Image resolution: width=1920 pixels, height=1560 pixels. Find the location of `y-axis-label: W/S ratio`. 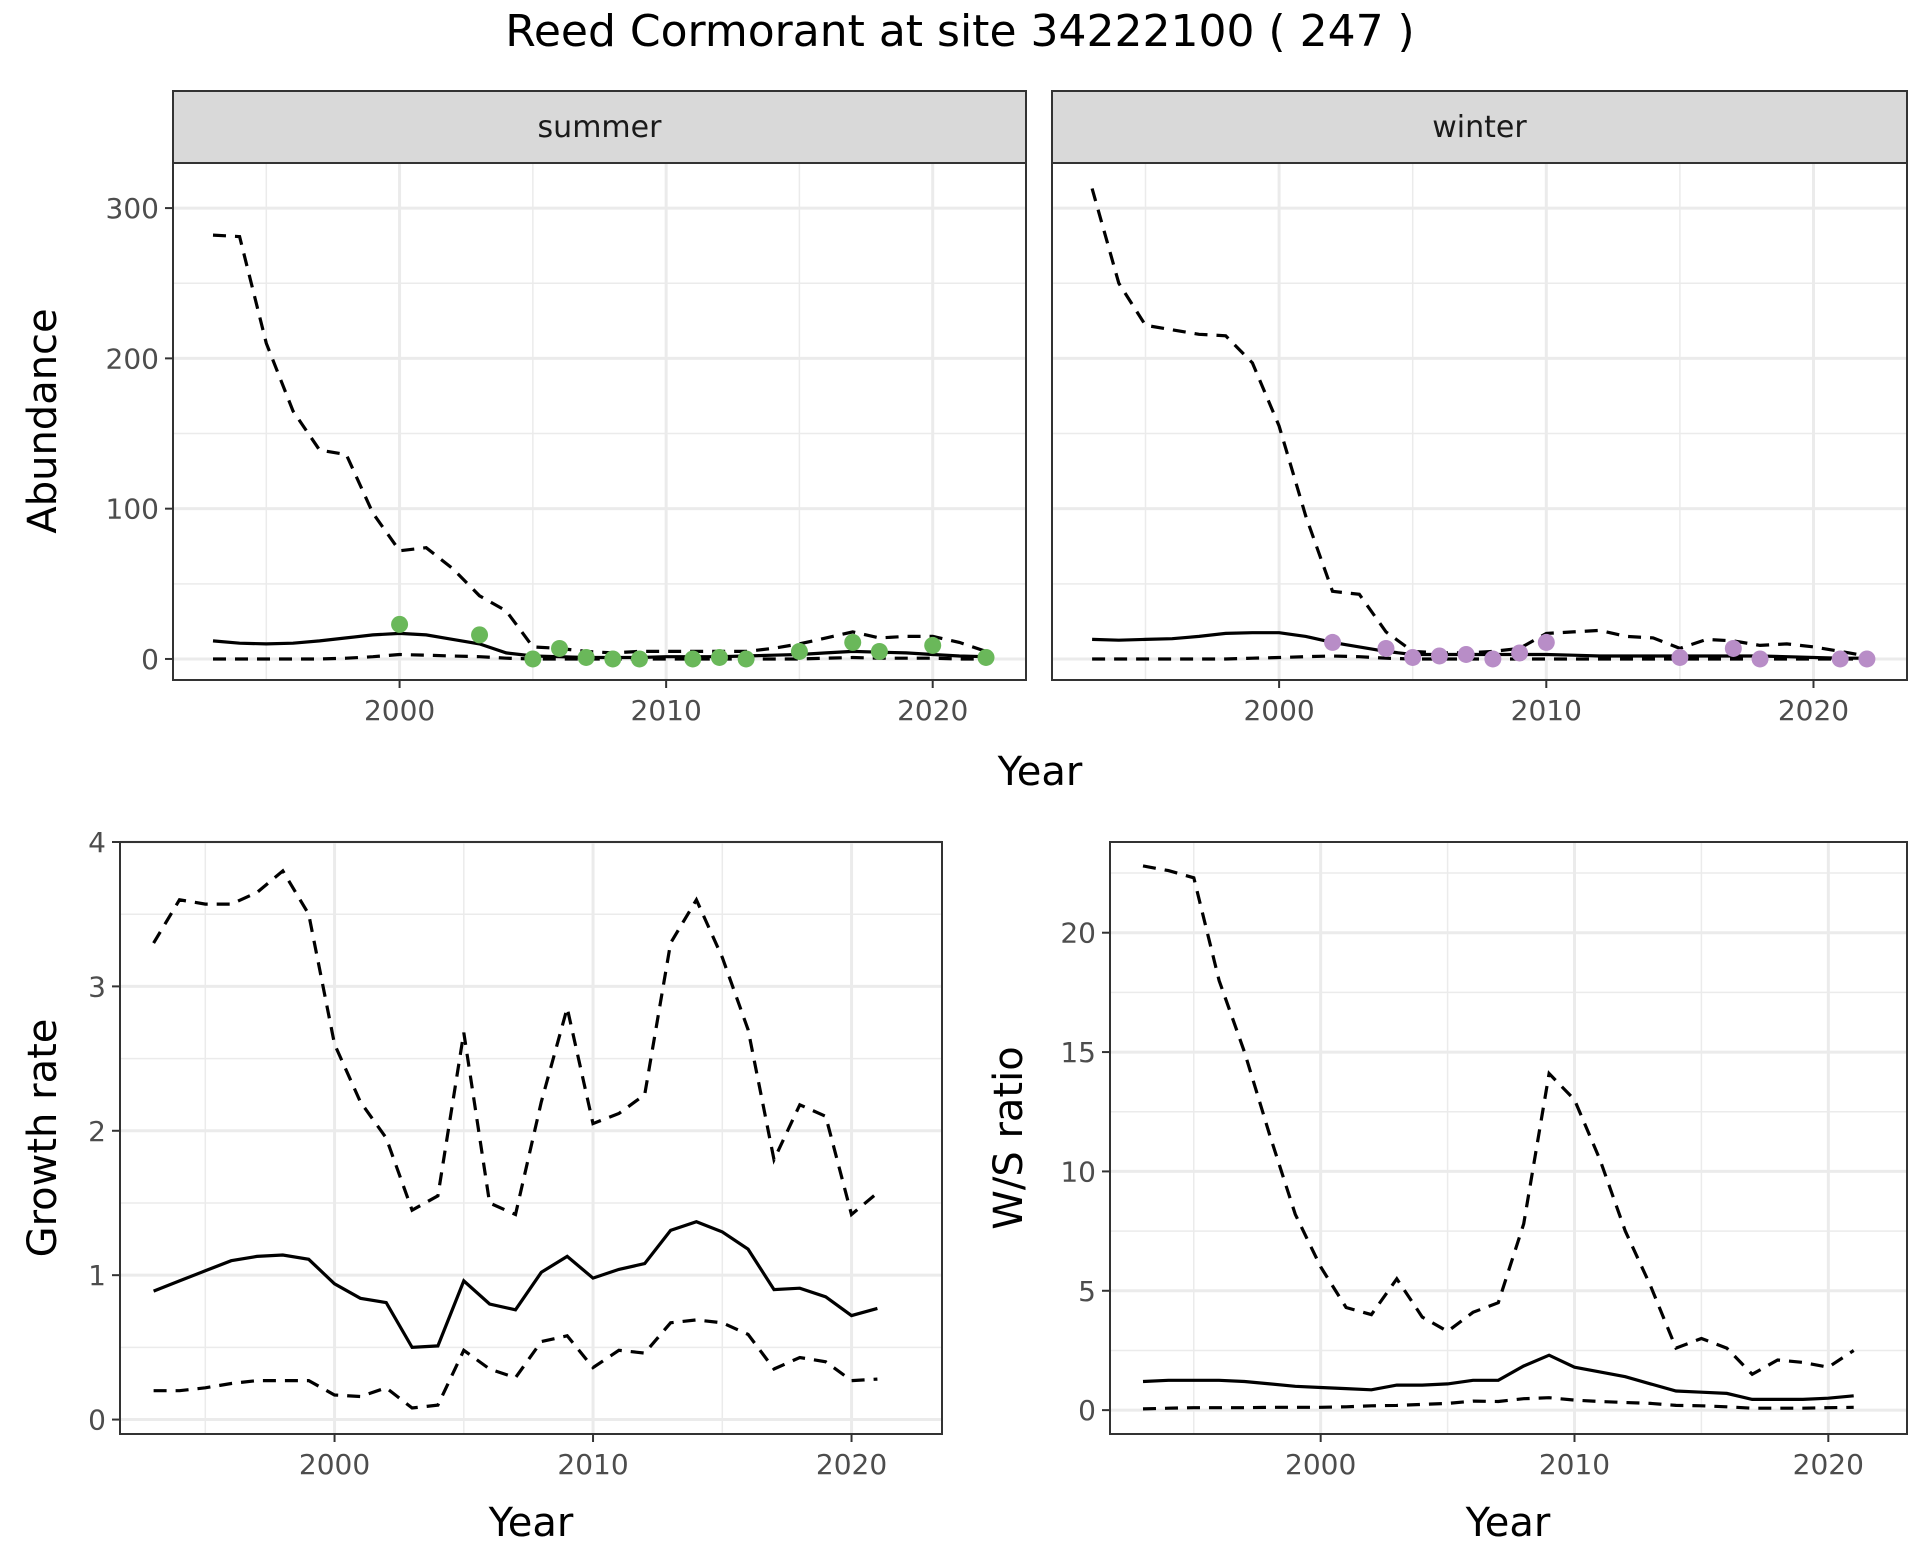

y-axis-label: W/S ratio is located at coordinates (1009, 1137).